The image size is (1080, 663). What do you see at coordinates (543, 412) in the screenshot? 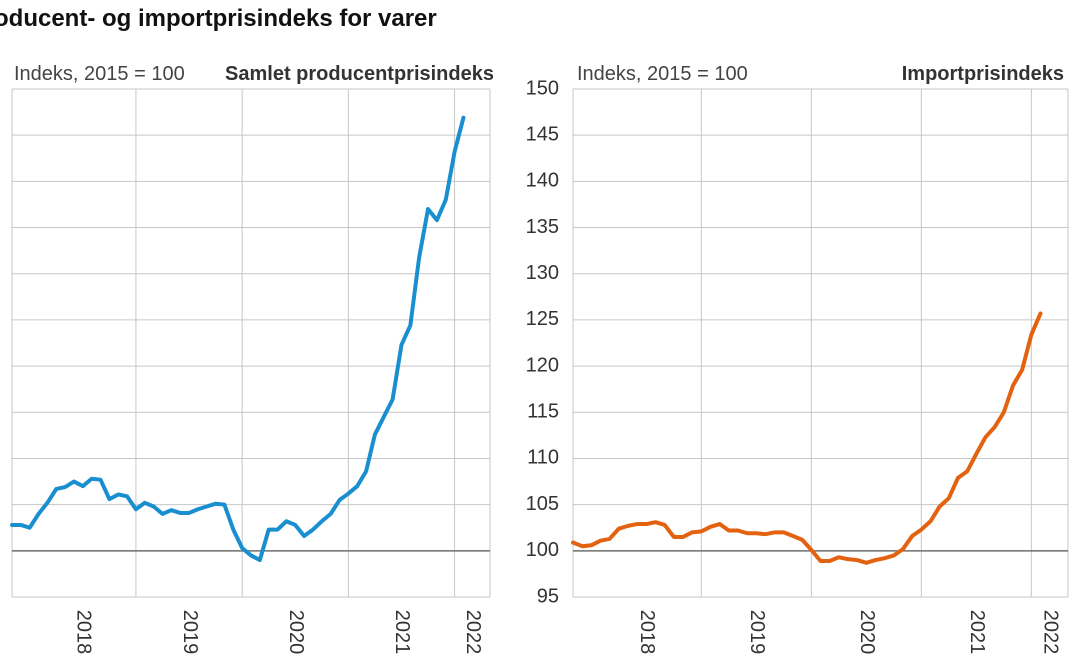
I see `import-y-tick-label: 115` at bounding box center [543, 412].